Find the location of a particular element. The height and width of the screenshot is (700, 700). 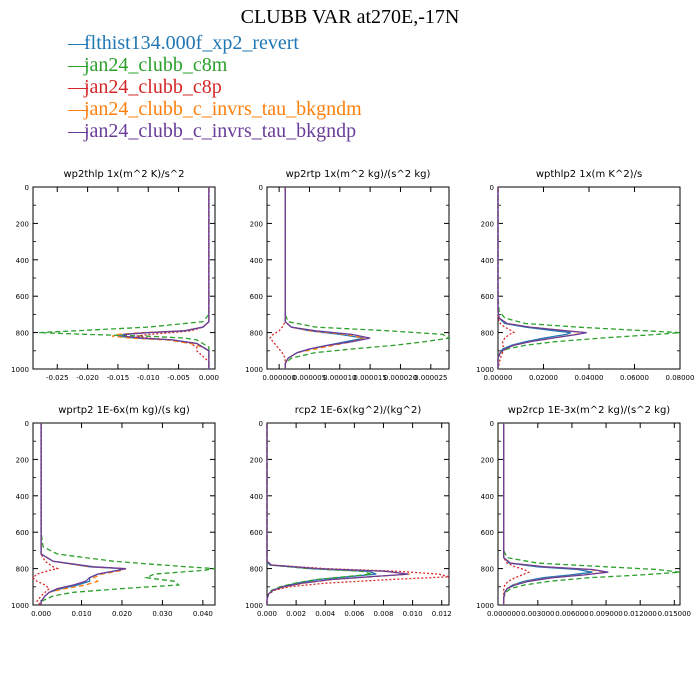

x-tick-label: -0.015 is located at coordinates (118, 378).